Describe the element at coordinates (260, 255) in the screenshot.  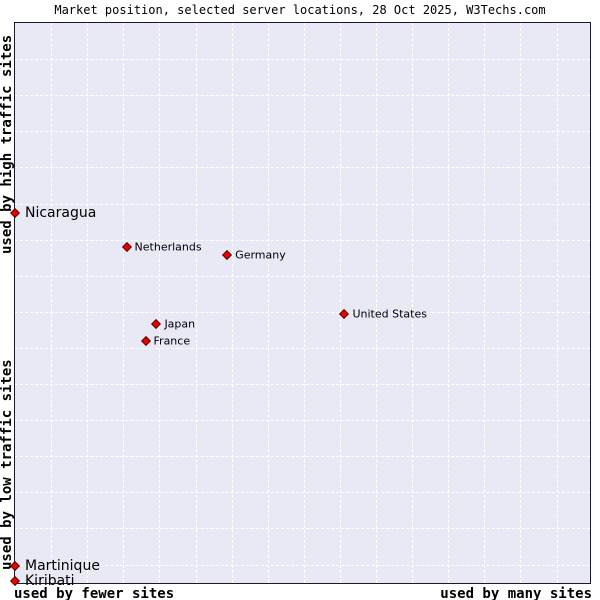
I see `point-label: Germany` at that location.